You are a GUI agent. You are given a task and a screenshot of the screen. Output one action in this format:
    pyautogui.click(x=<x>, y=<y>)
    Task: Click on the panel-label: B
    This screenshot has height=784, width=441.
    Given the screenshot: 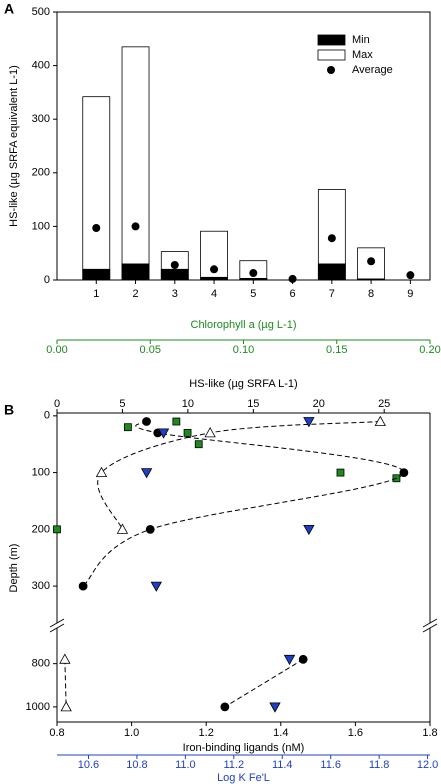 What is the action you would take?
    pyautogui.click(x=9, y=410)
    